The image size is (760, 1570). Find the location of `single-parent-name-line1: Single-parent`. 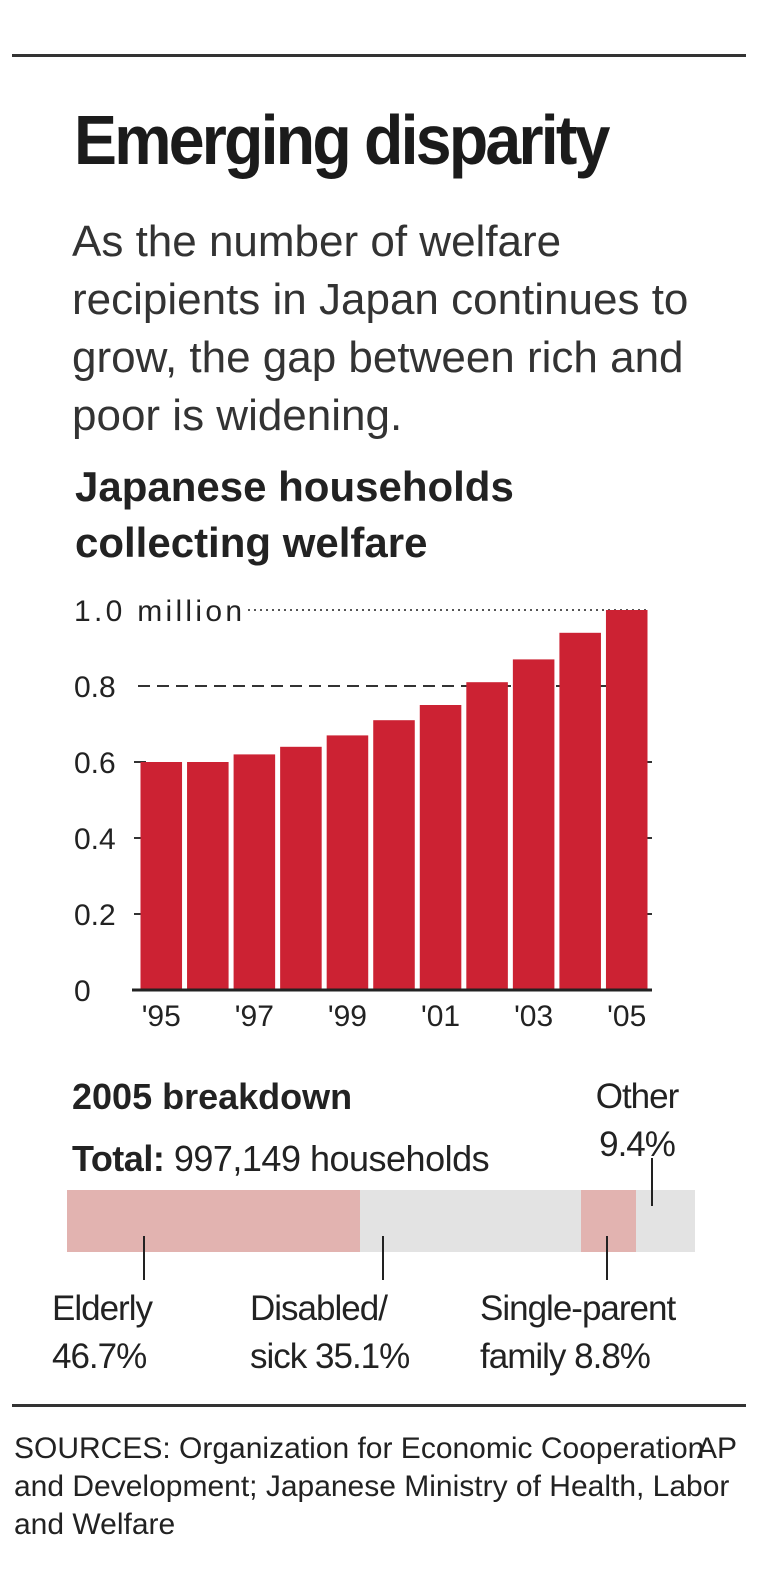

single-parent-name-line1: Single-parent is located at coordinates (578, 1308).